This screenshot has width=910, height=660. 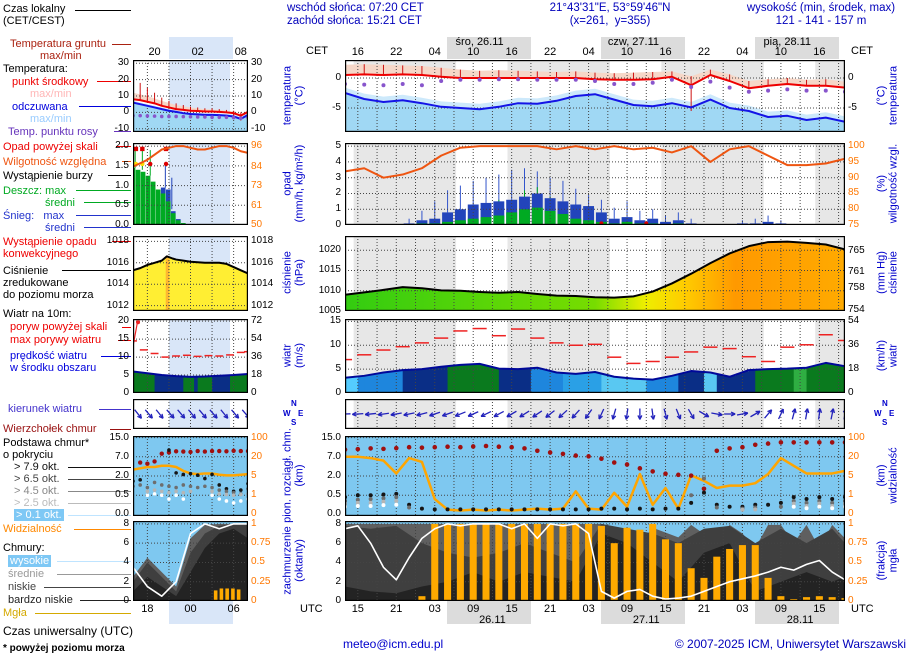 I want to click on date-label: pią, 28.11, so click(x=787, y=42).